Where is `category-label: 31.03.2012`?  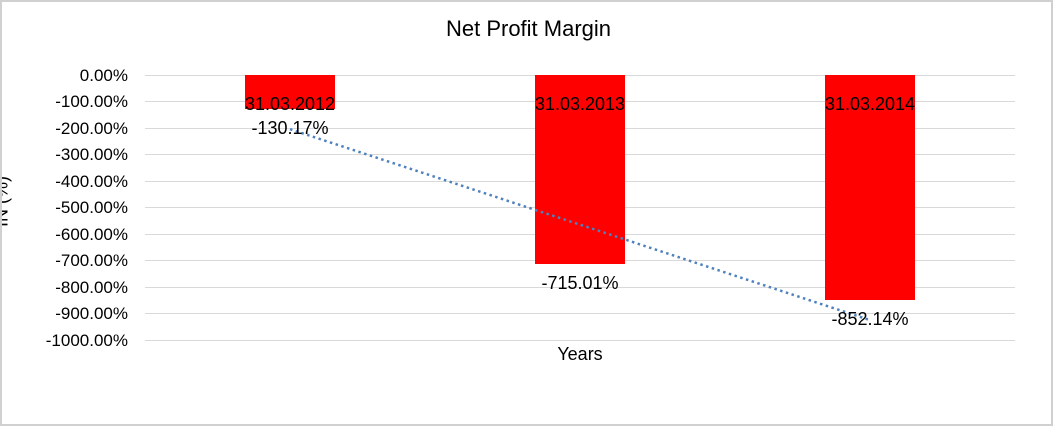
category-label: 31.03.2012 is located at coordinates (290, 104).